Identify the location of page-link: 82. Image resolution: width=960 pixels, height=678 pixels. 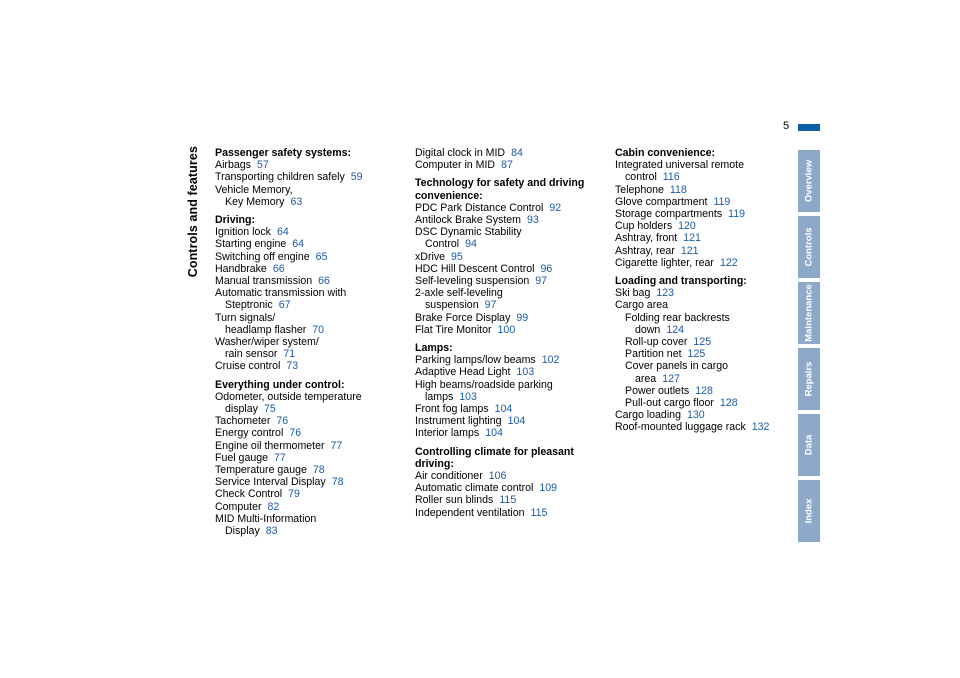
(273, 506).